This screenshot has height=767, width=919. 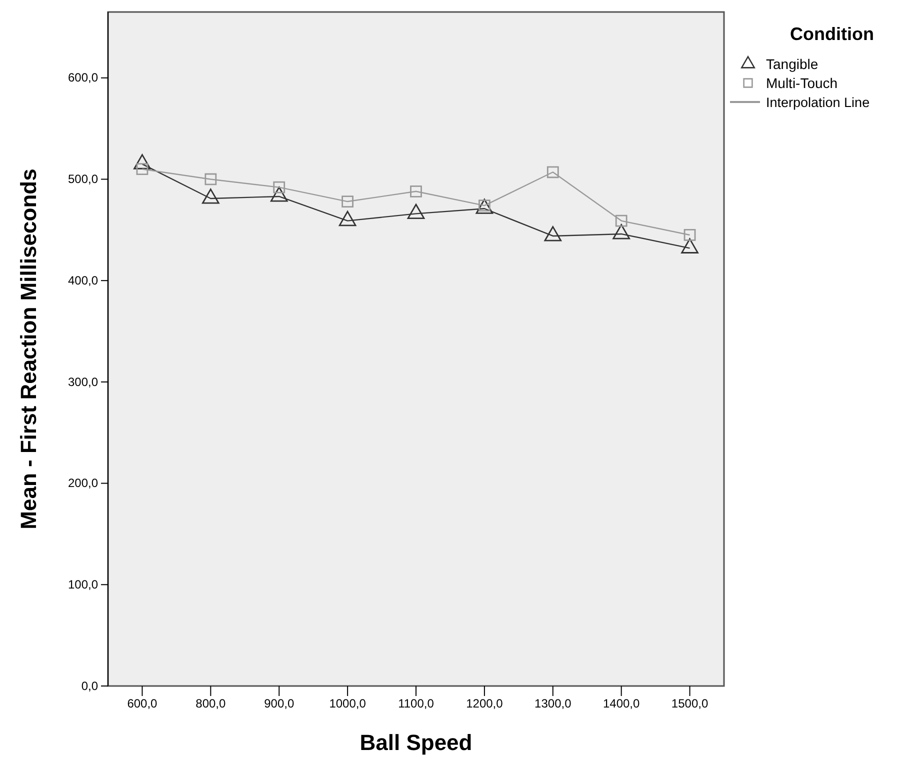 I want to click on x-tick-label: 900,0, so click(x=279, y=703).